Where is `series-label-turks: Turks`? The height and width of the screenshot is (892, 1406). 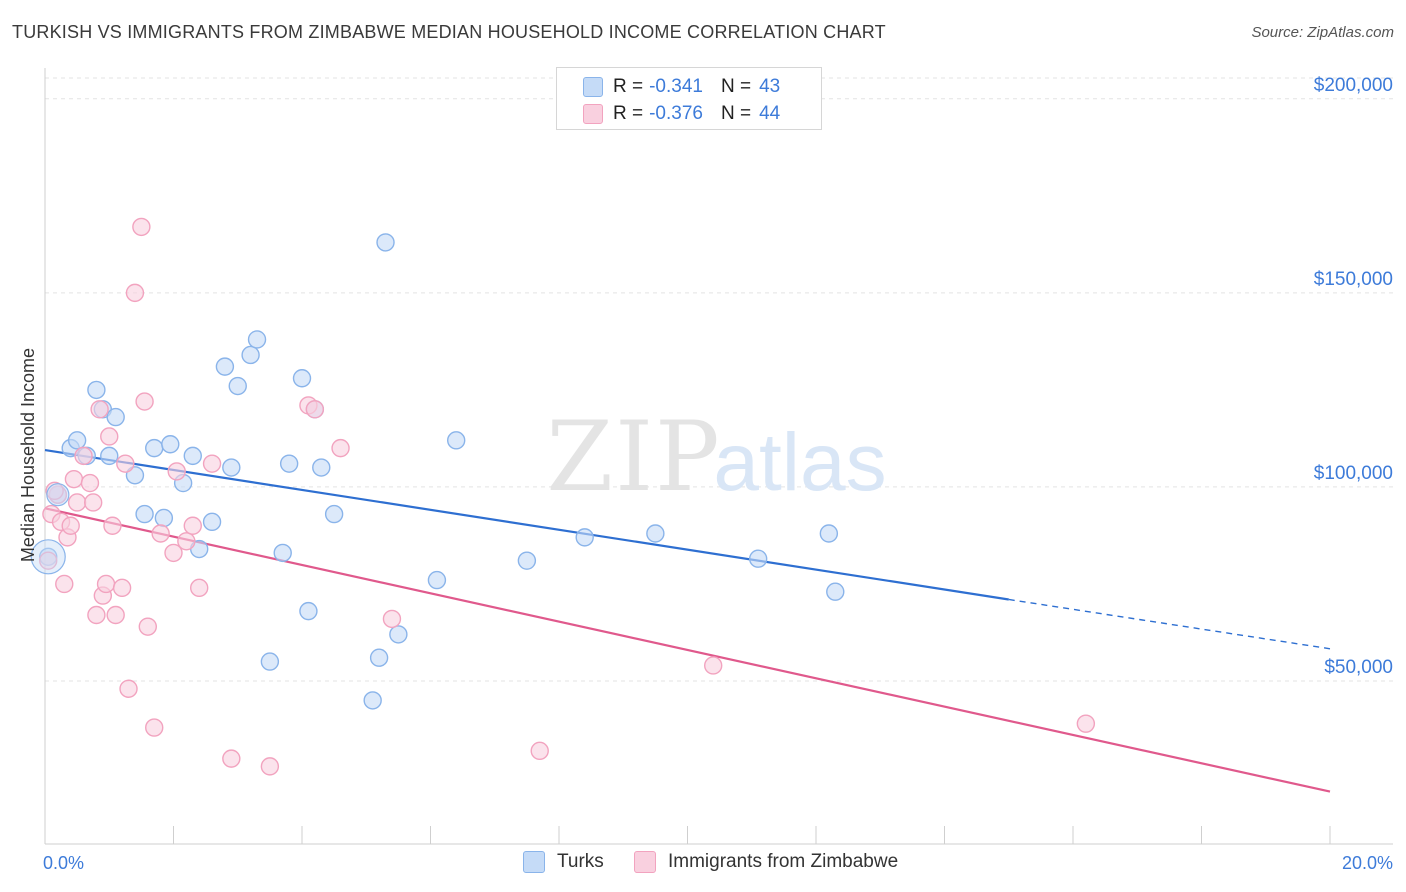 series-label-turks: Turks is located at coordinates (580, 861).